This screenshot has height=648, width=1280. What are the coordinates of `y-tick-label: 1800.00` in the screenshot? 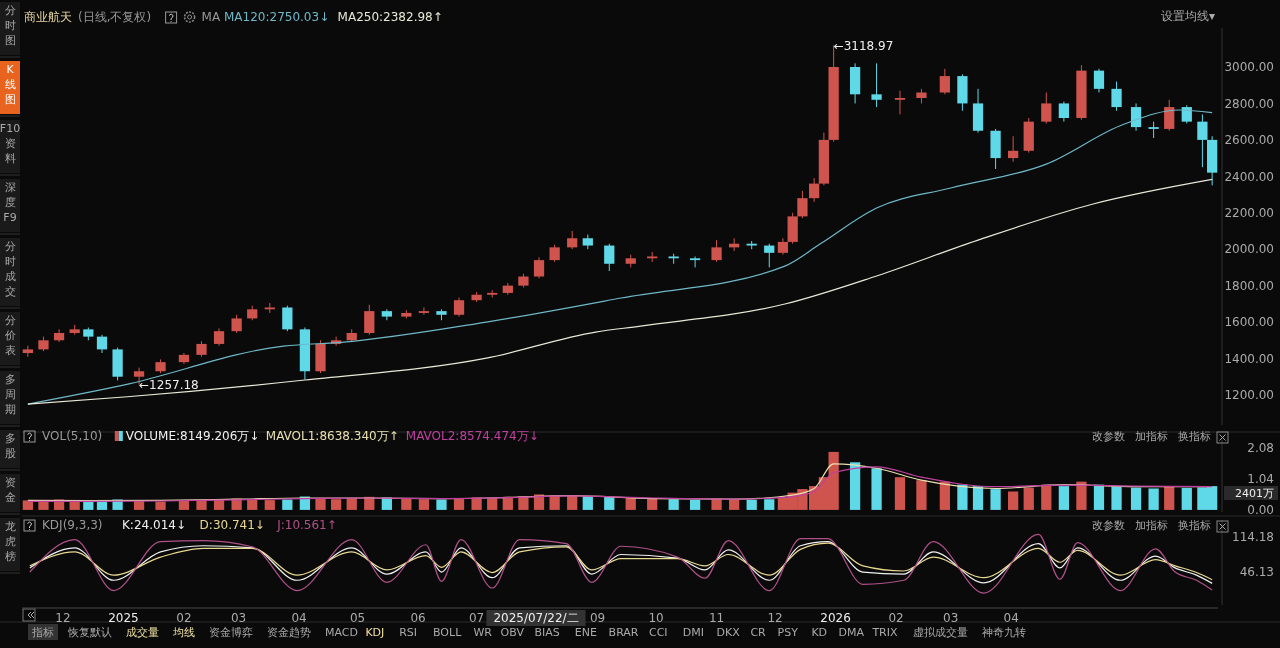 It's located at (1249, 285).